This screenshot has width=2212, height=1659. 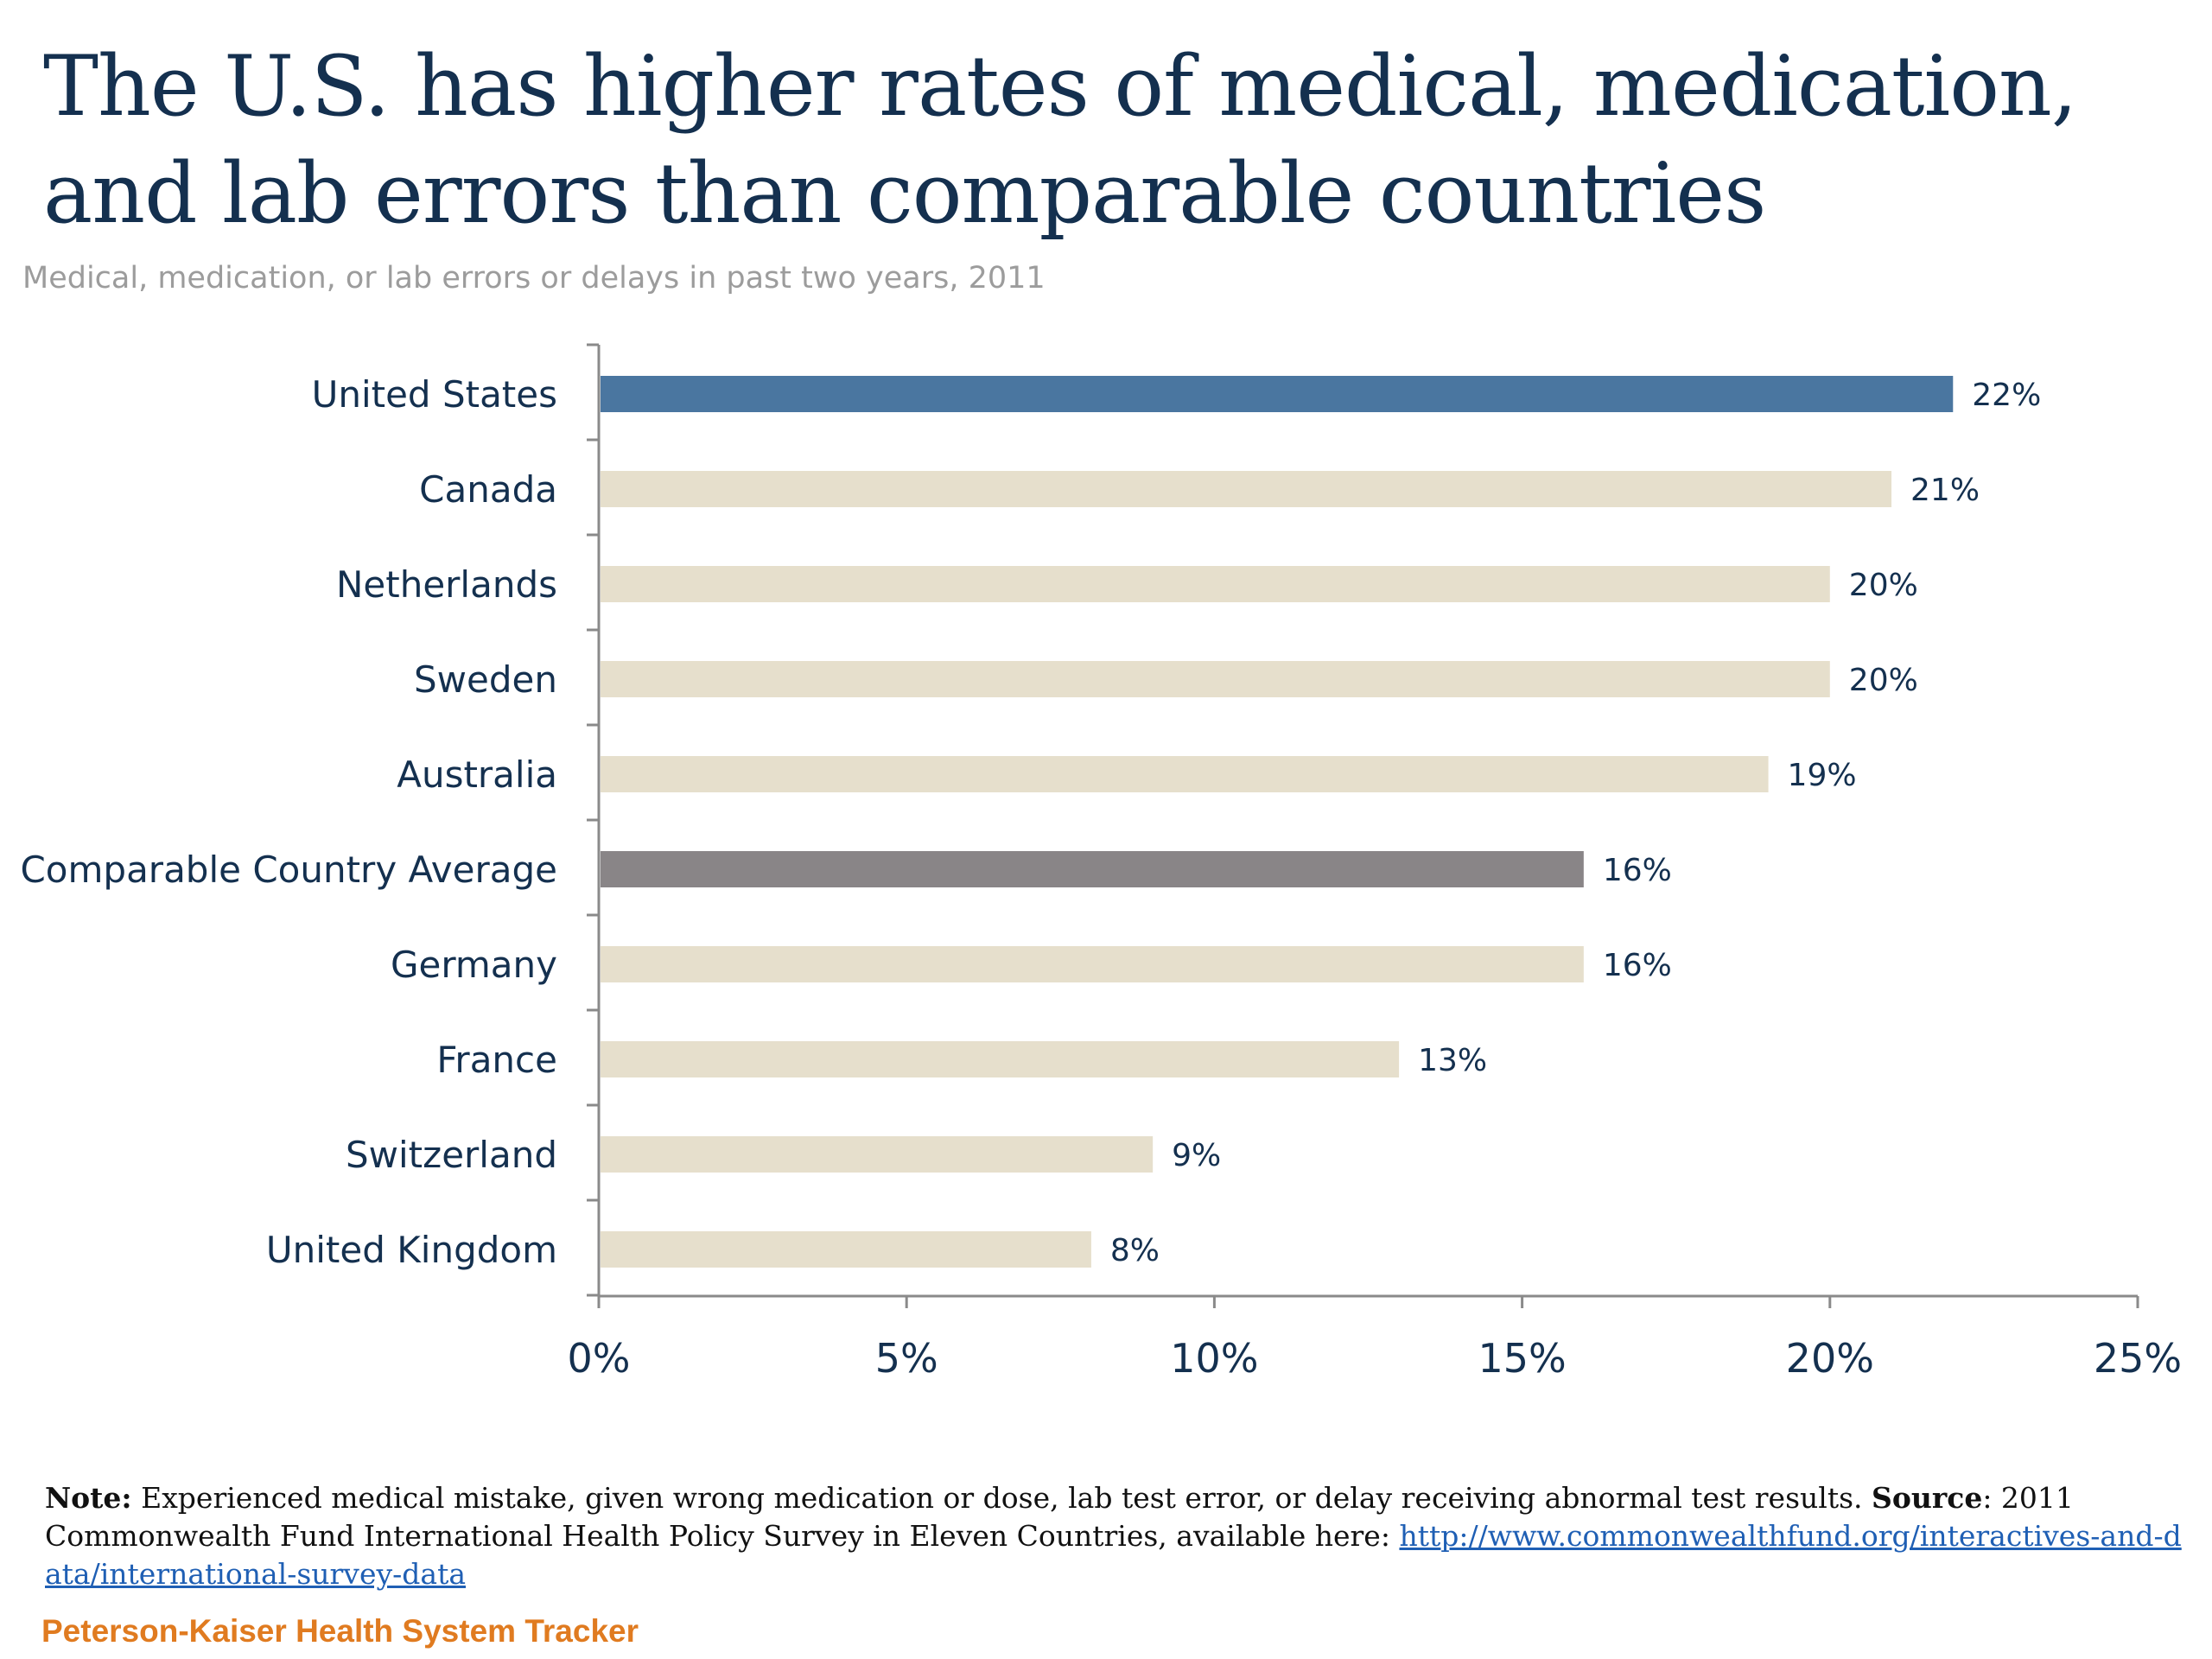 What do you see at coordinates (1822, 775) in the screenshot?
I see `data-label: 19%` at bounding box center [1822, 775].